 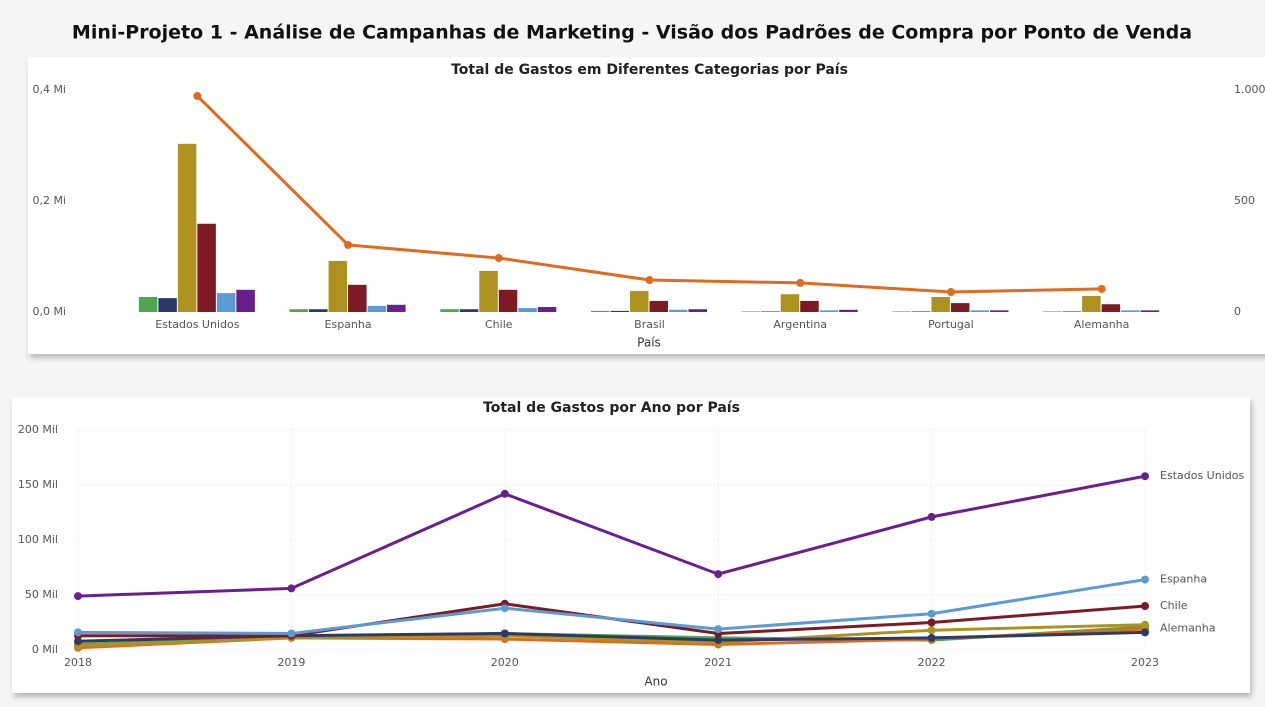 I want to click on y-tick-label: 200 Mil, so click(x=38, y=429).